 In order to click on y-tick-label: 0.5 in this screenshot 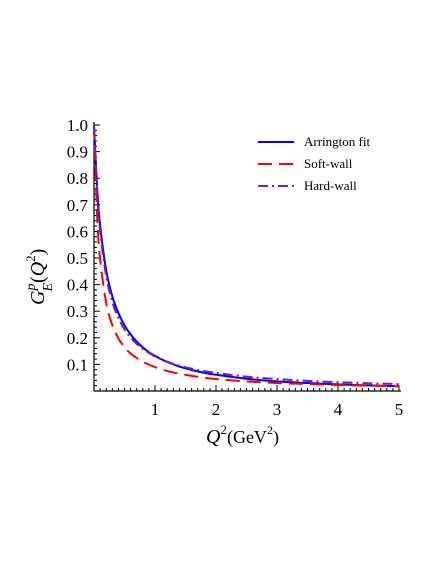, I will do `click(77, 258)`.